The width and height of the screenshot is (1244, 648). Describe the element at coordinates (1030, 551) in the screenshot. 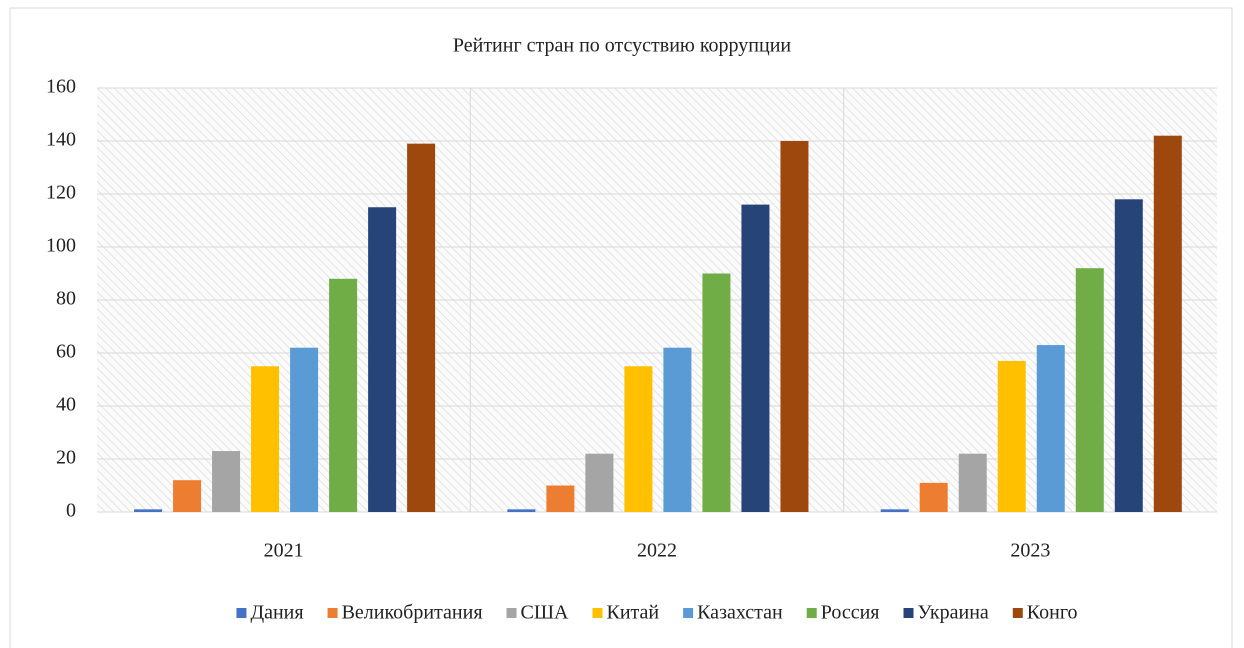

I see `x-tick-label: 2023` at that location.